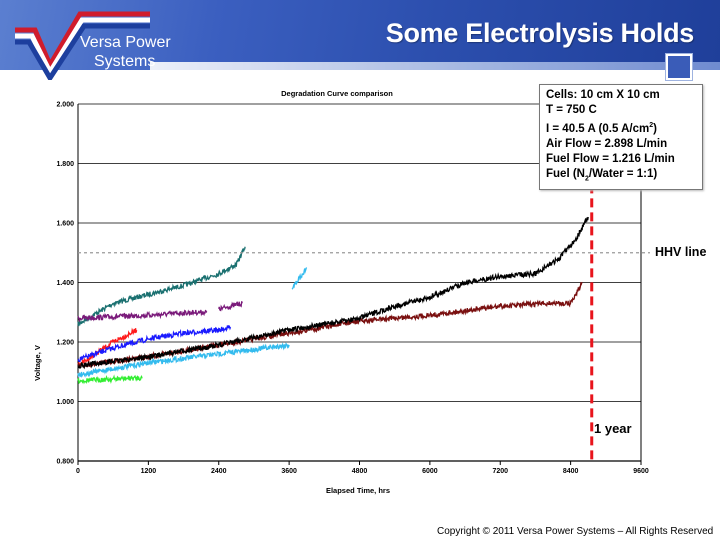 Image resolution: width=720 pixels, height=540 pixels. Describe the element at coordinates (65, 343) in the screenshot. I see `y-tick-label: 1.200` at that location.